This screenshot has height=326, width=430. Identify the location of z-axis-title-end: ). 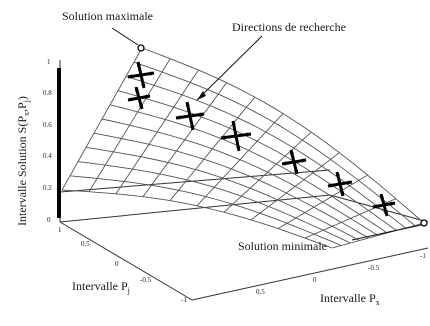
(22, 98).